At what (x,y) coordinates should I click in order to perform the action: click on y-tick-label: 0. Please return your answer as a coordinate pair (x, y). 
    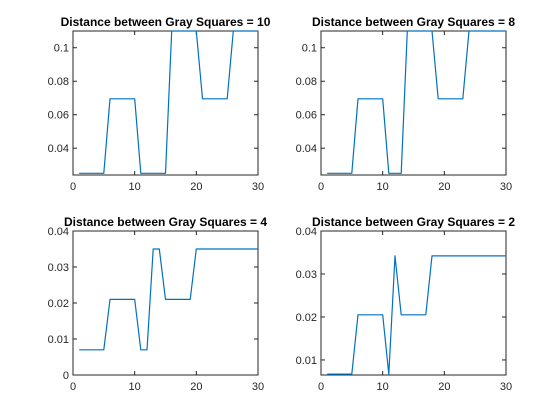
    Looking at the image, I should click on (66, 376).